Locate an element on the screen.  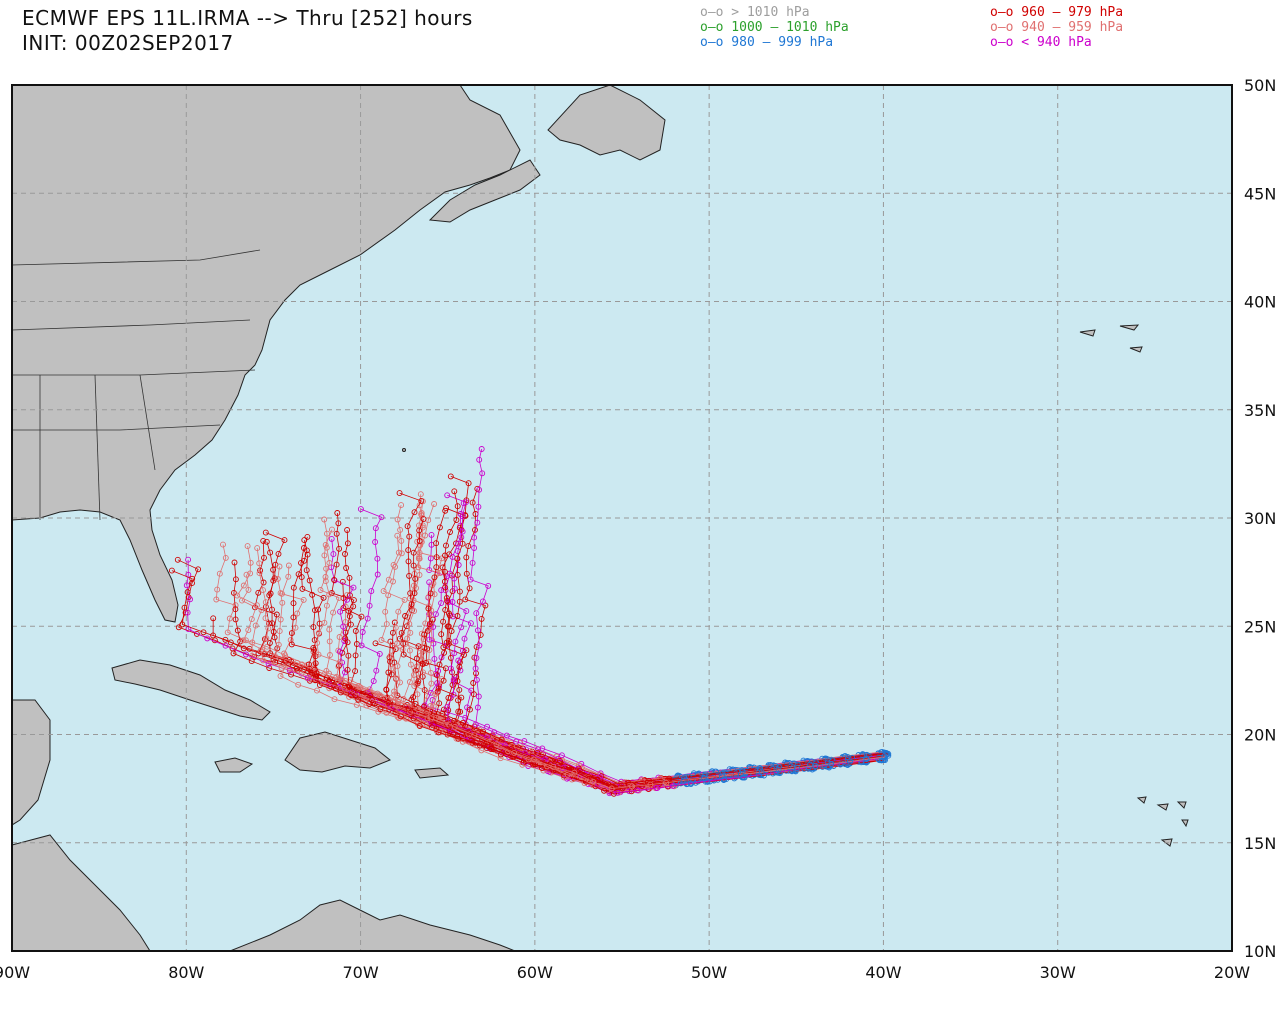
legend-item-960-979: o—o 960 — 979 hPa is located at coordinates (1057, 12).